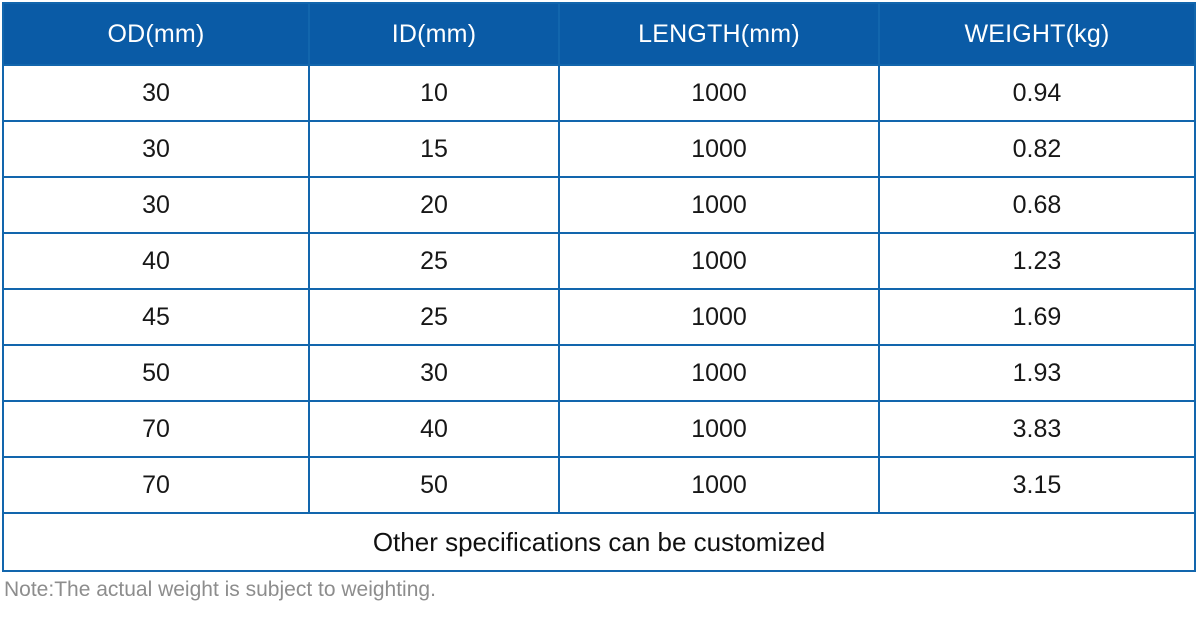 The image size is (1200, 618). Describe the element at coordinates (156, 317) in the screenshot. I see `cell-od: 45` at that location.